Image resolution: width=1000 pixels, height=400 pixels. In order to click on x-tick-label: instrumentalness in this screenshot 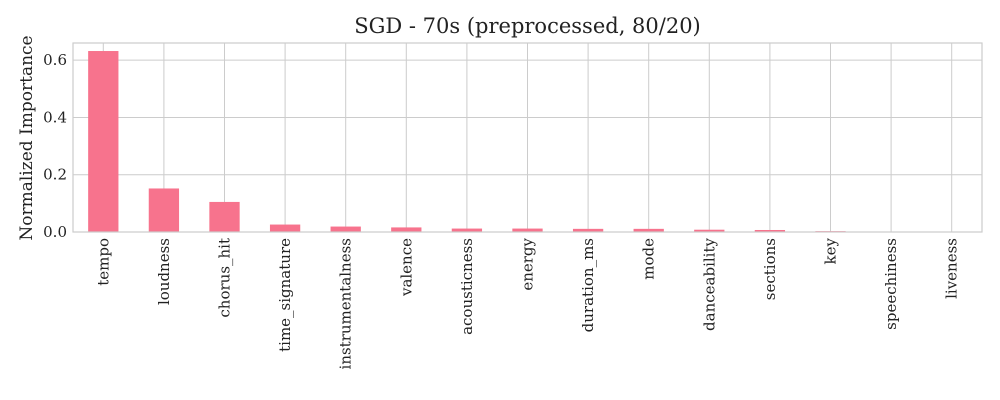, I will do `click(346, 303)`.